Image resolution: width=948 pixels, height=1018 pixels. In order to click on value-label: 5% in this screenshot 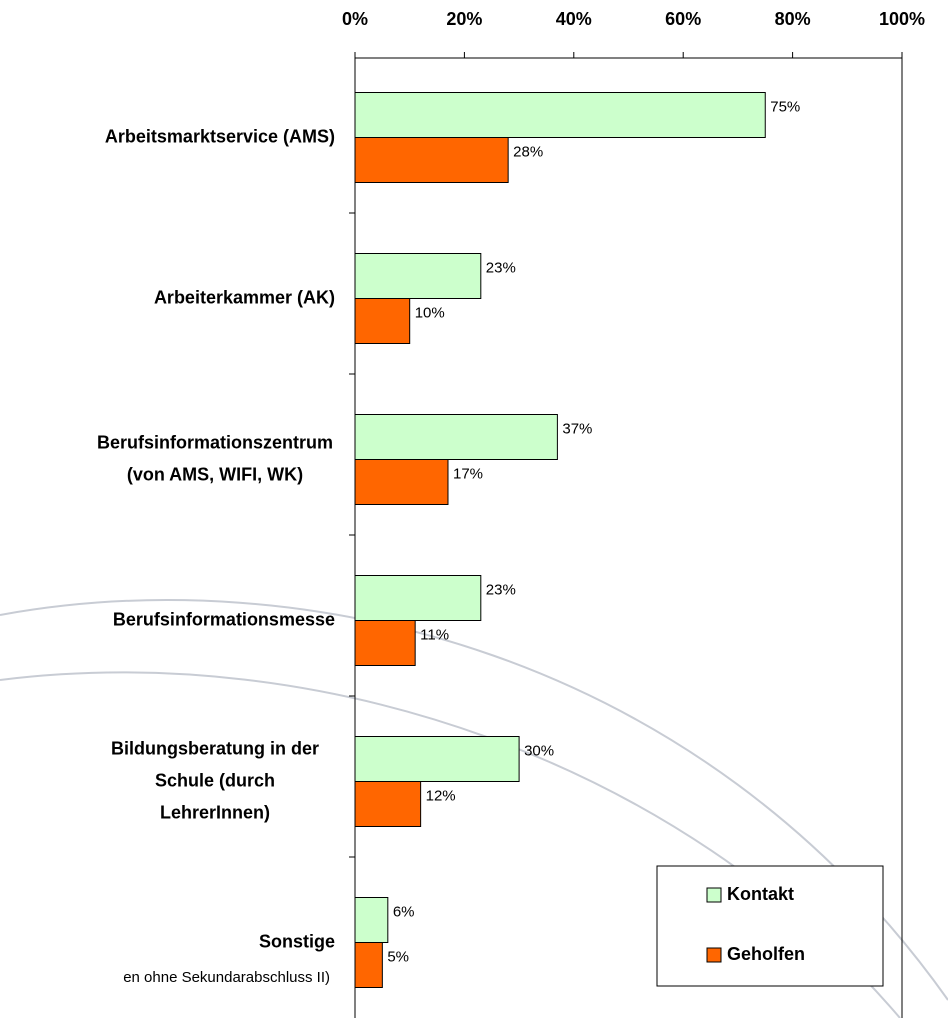, I will do `click(398, 956)`.